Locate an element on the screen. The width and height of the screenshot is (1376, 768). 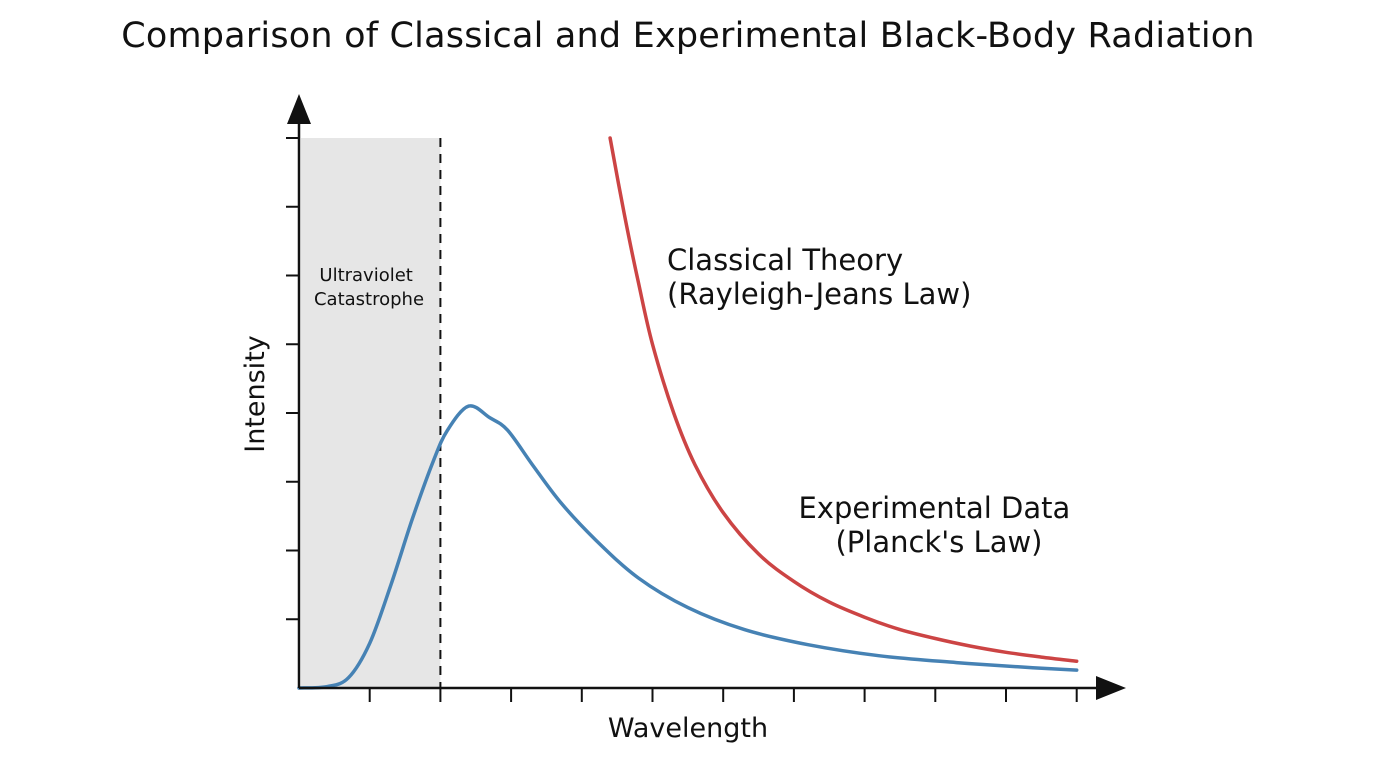
classical-theory-label: Classical Theory (Rayleigh-Jeans Law) is located at coordinates (819, 277).